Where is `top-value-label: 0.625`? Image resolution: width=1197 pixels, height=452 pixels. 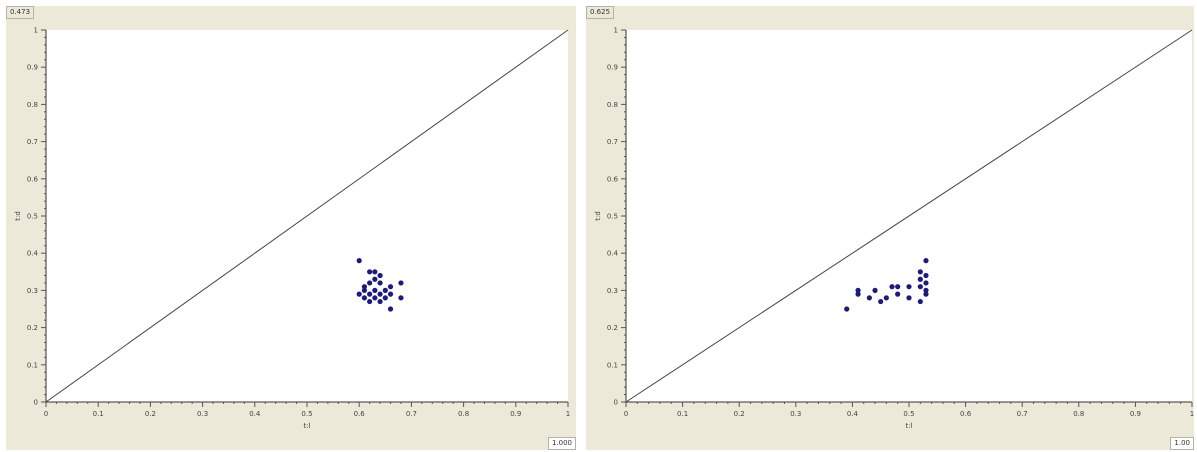 top-value-label: 0.625 is located at coordinates (600, 12).